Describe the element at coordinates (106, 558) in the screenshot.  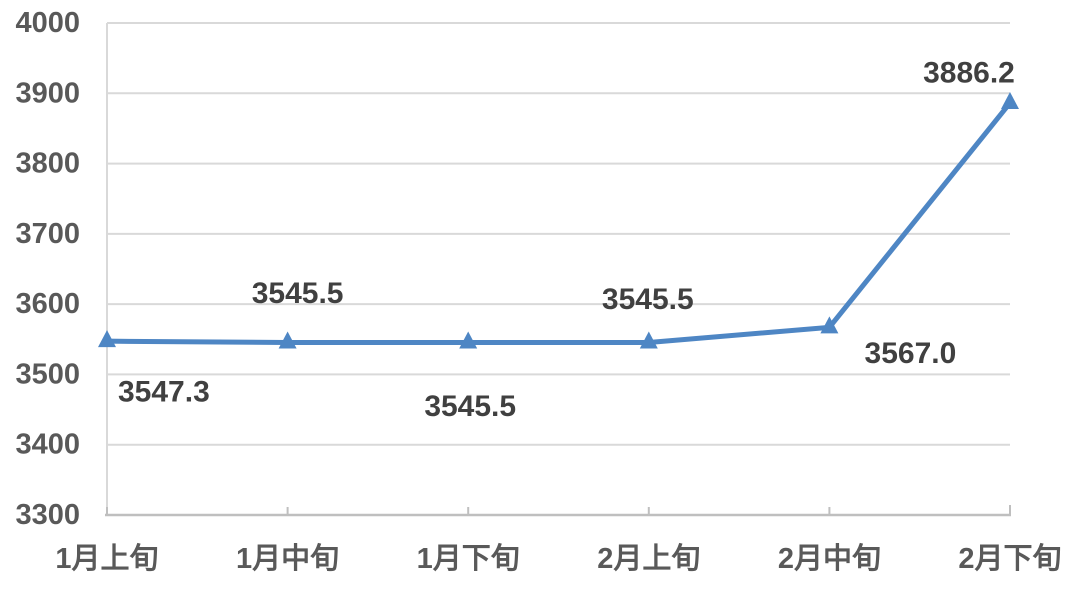
I see `x-axis-label: 1月上旬` at that location.